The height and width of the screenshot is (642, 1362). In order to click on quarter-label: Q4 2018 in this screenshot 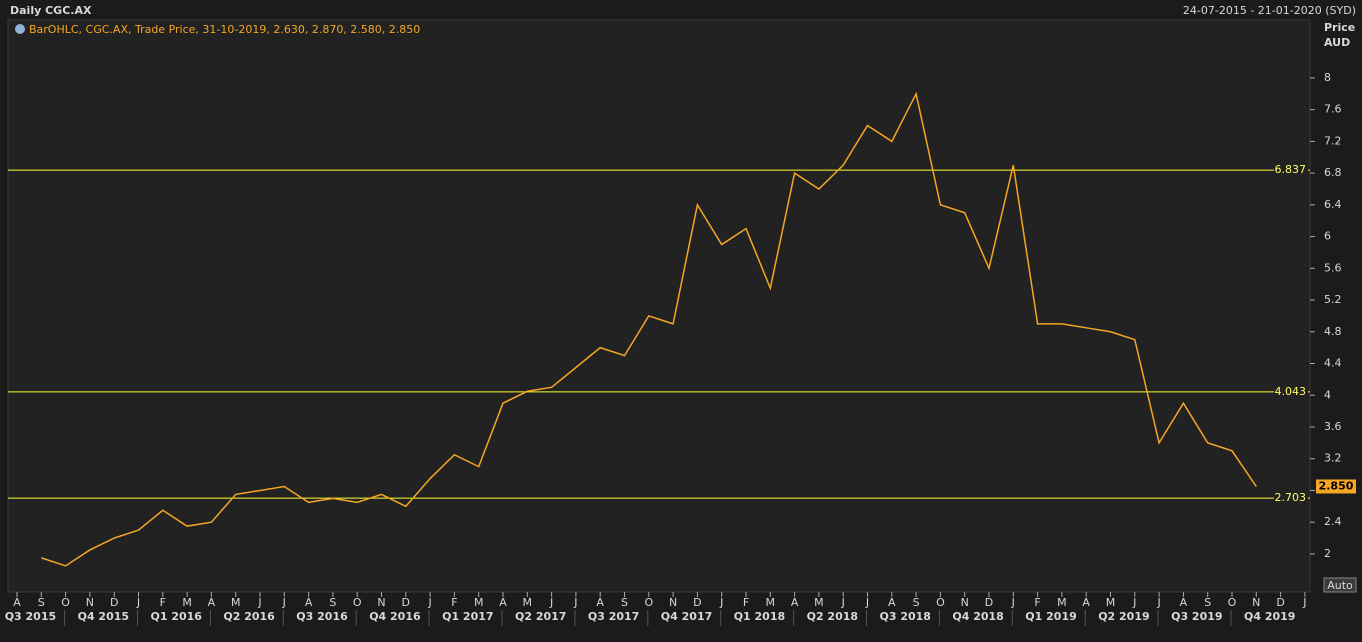, I will do `click(977, 616)`.